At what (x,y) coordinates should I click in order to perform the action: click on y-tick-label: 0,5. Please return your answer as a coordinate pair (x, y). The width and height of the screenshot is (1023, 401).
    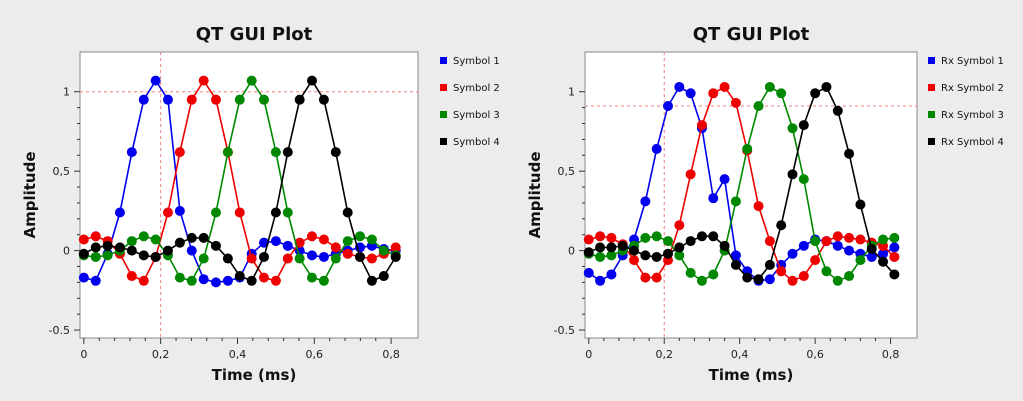
    Looking at the image, I should click on (62, 171).